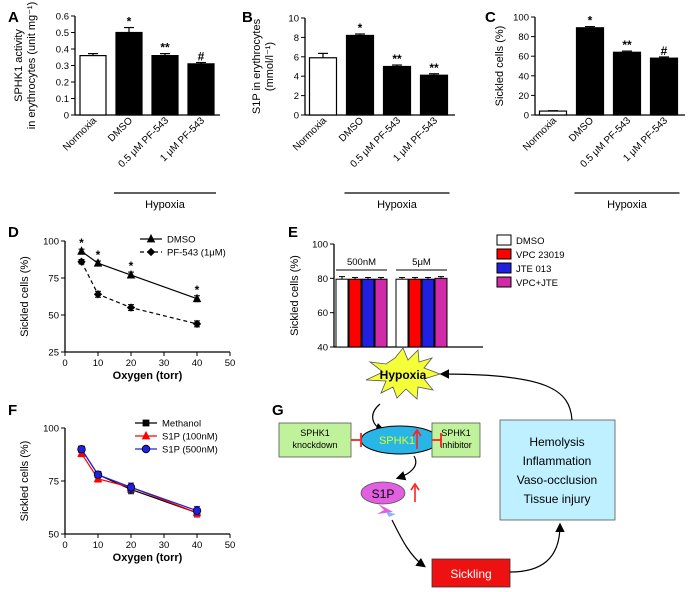  I want to click on knockdown-line-2: knockdown, so click(314, 445).